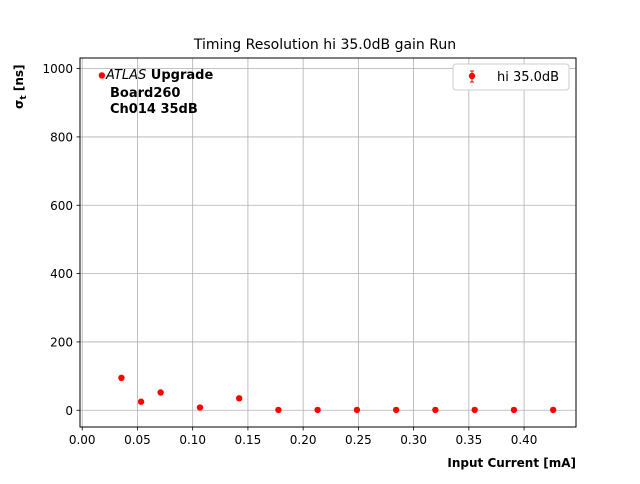  I want to click on chart-title: Timing Resolution hi 35.0dB gain Run, so click(324, 45).